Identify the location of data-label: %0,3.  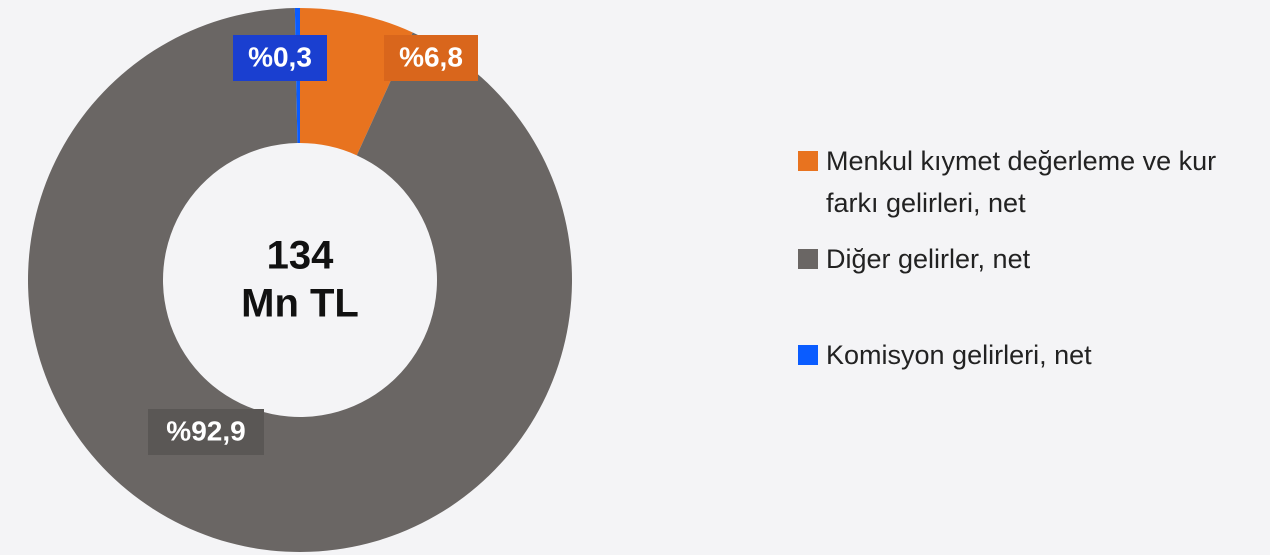
(280, 56).